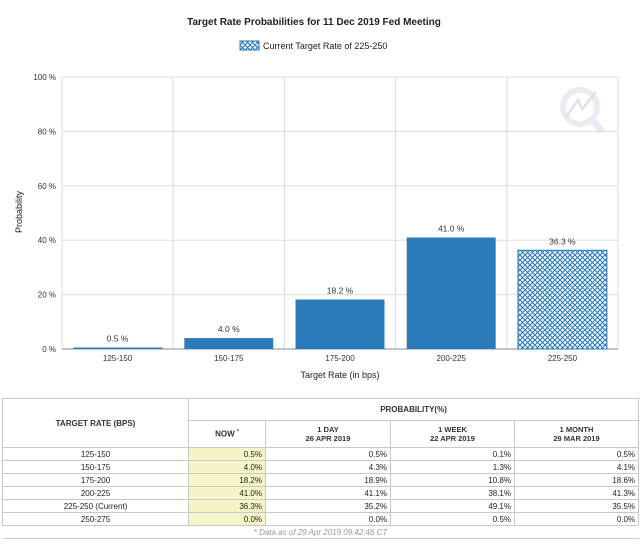 Image resolution: width=642 pixels, height=549 pixels. What do you see at coordinates (95, 423) in the screenshot?
I see `header-target-rate: TARGET RATE (BPS)` at bounding box center [95, 423].